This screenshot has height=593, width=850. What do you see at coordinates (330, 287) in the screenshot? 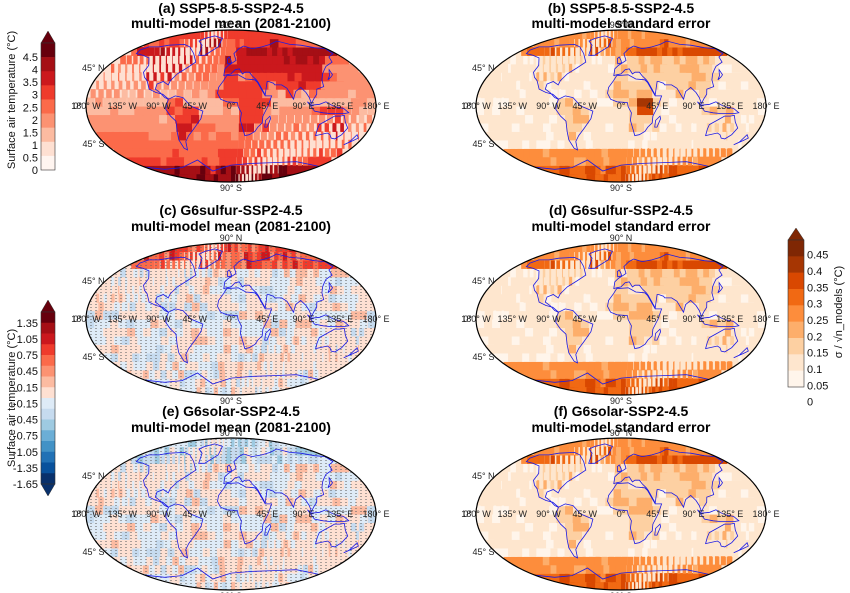
I see `coastline-japan` at bounding box center [330, 287].